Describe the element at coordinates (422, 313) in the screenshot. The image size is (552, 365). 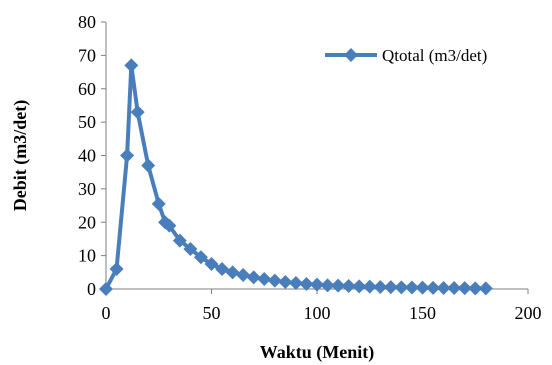
I see `x-tick-label: 150` at that location.